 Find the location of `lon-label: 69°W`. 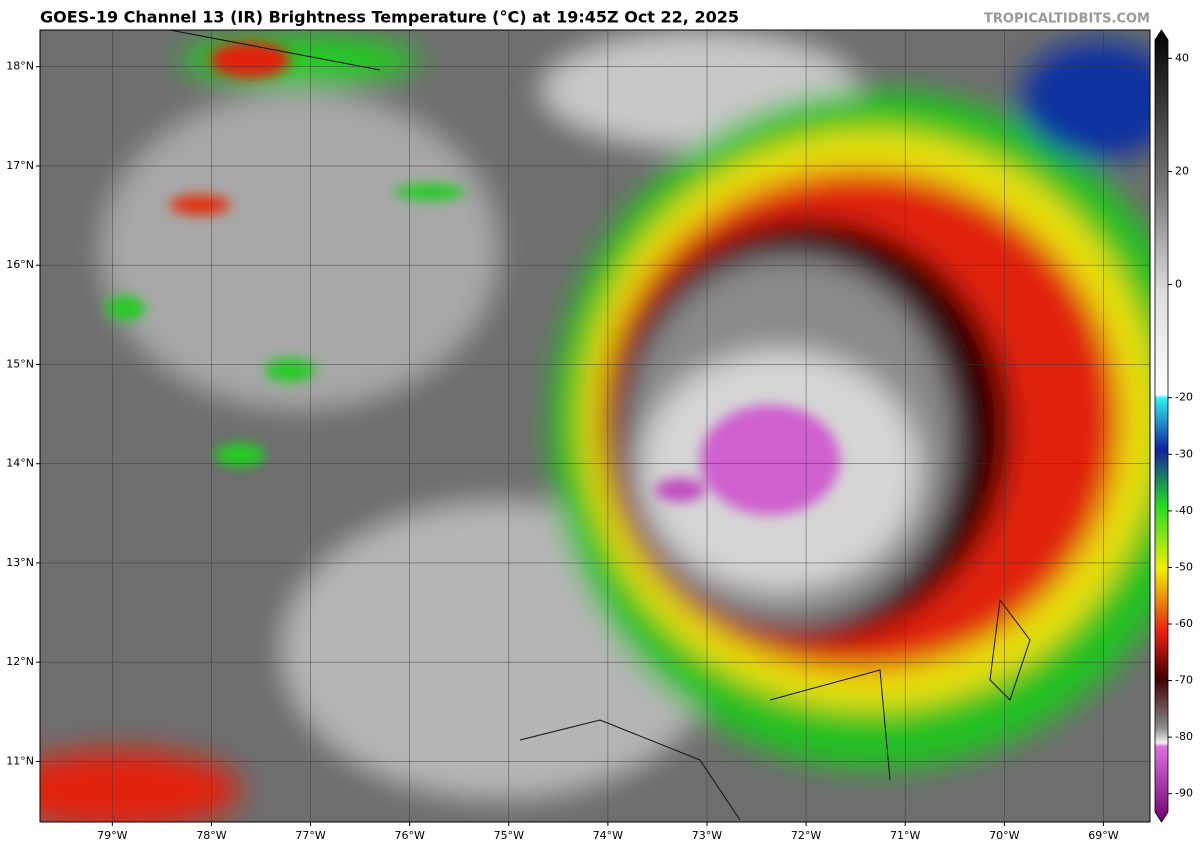

lon-label: 69°W is located at coordinates (1103, 835).